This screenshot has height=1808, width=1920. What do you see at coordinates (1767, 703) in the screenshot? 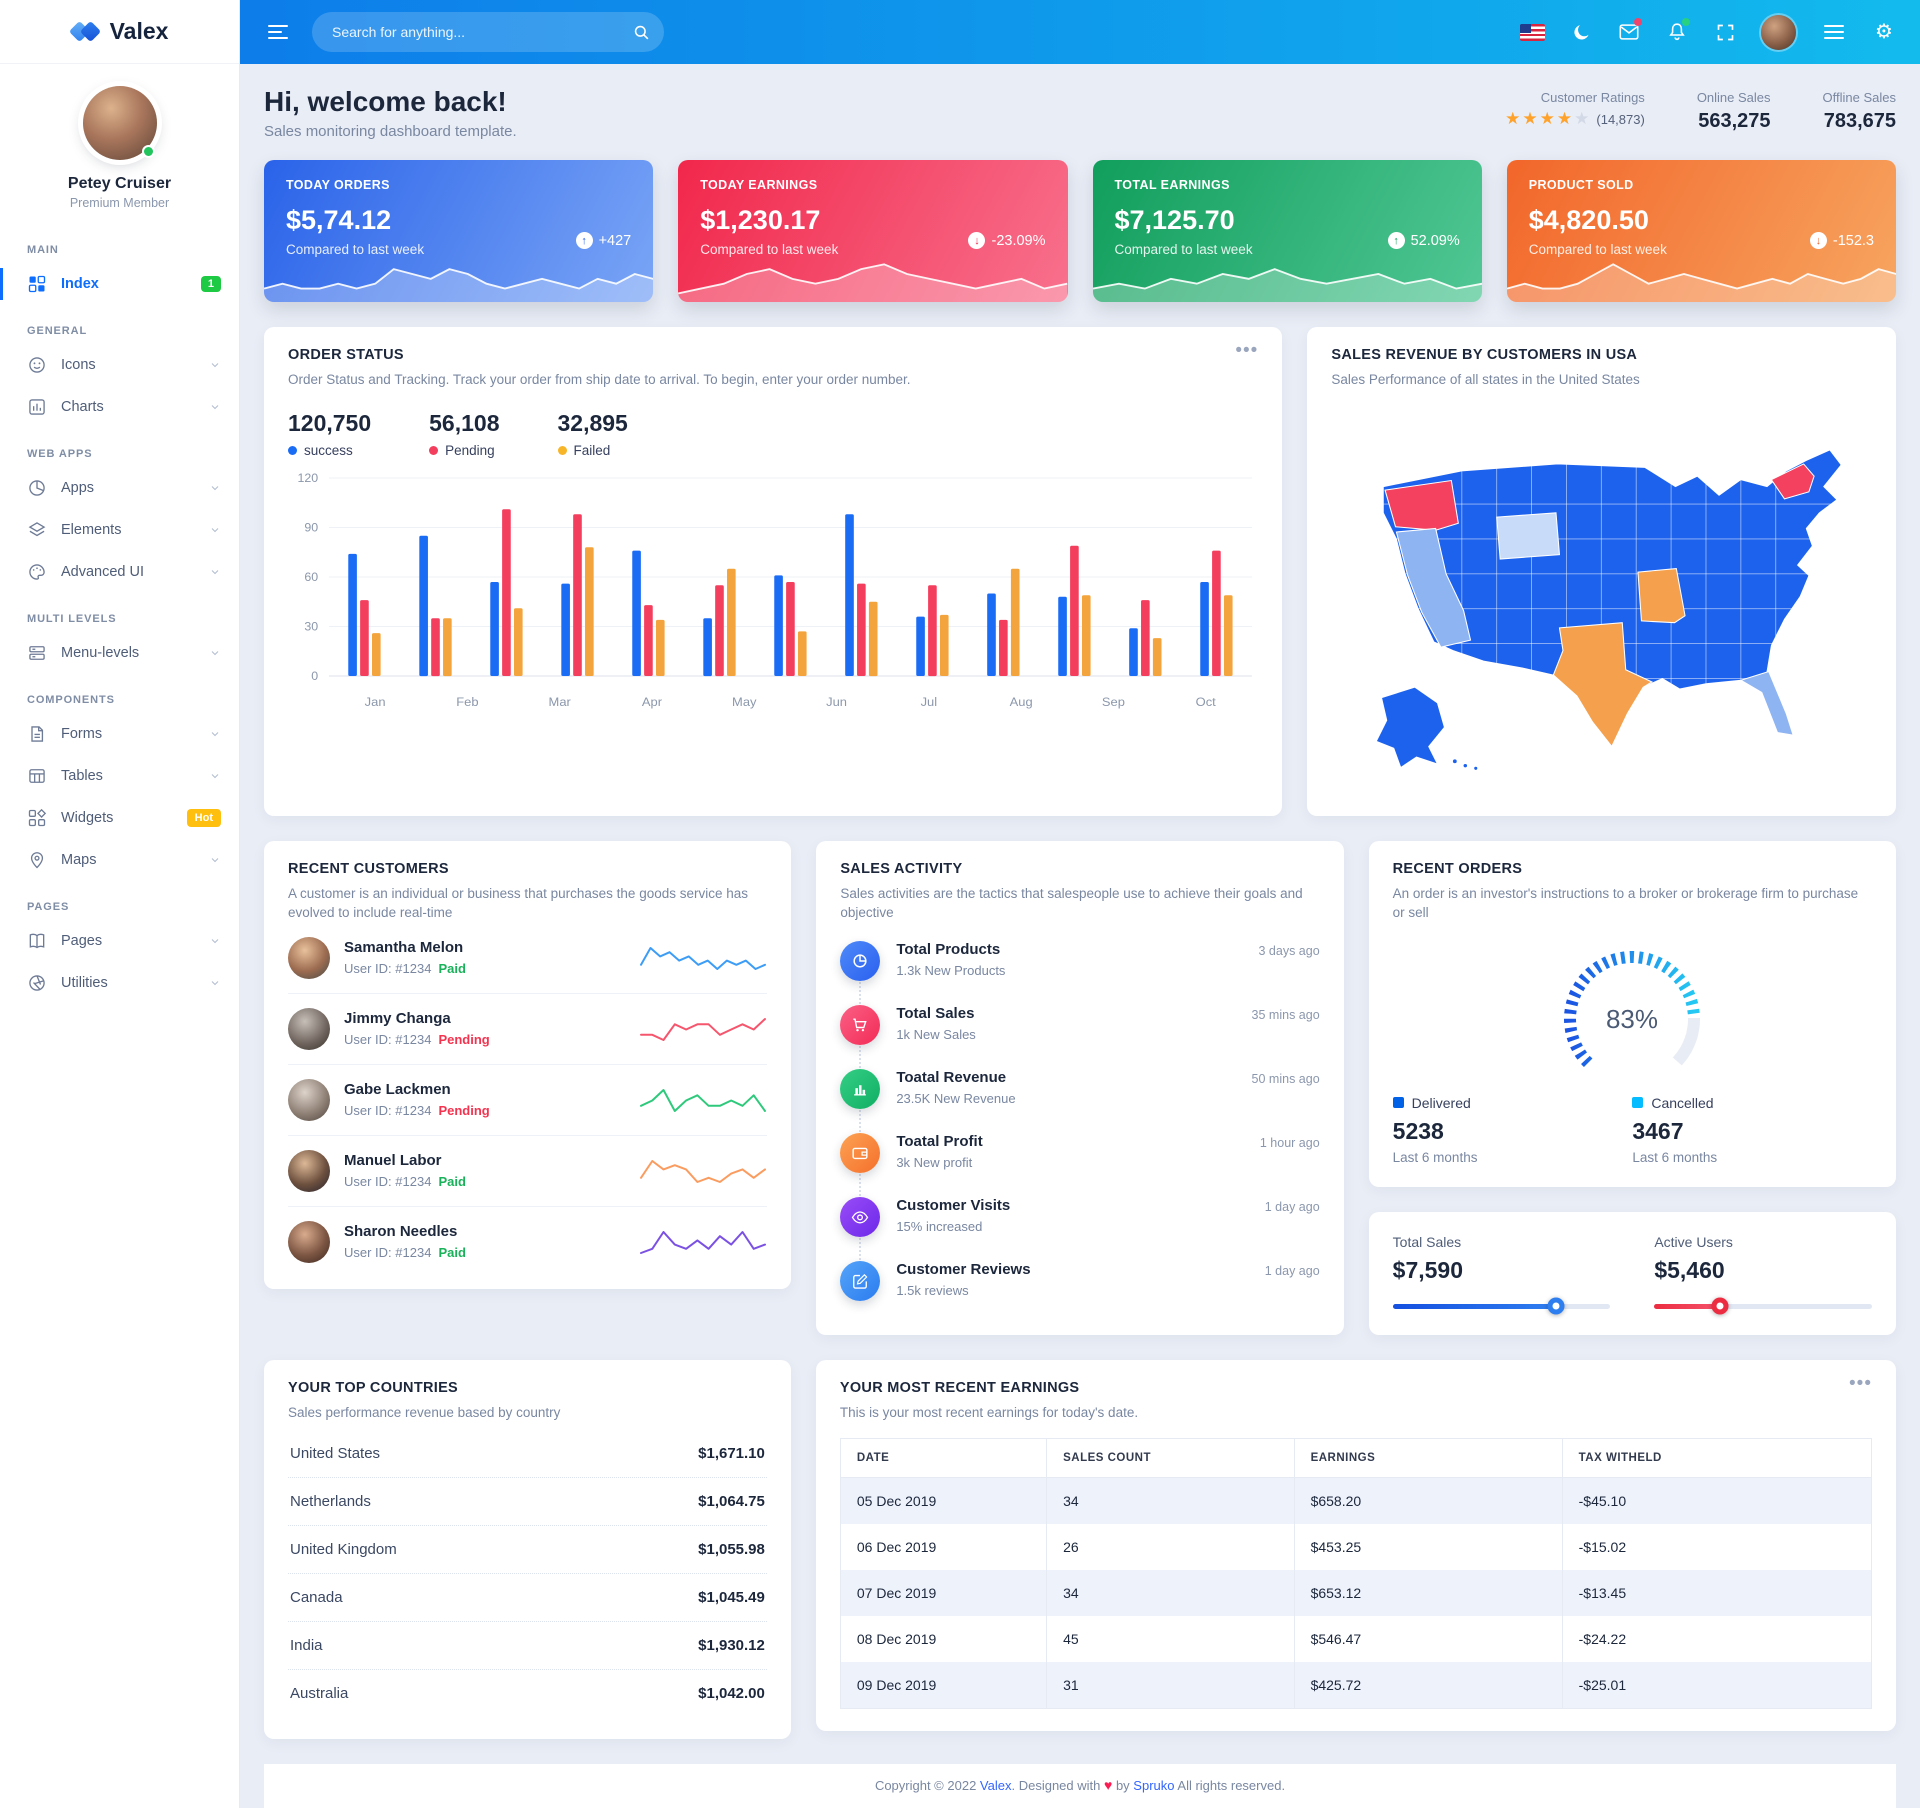
I see `state-florida` at bounding box center [1767, 703].